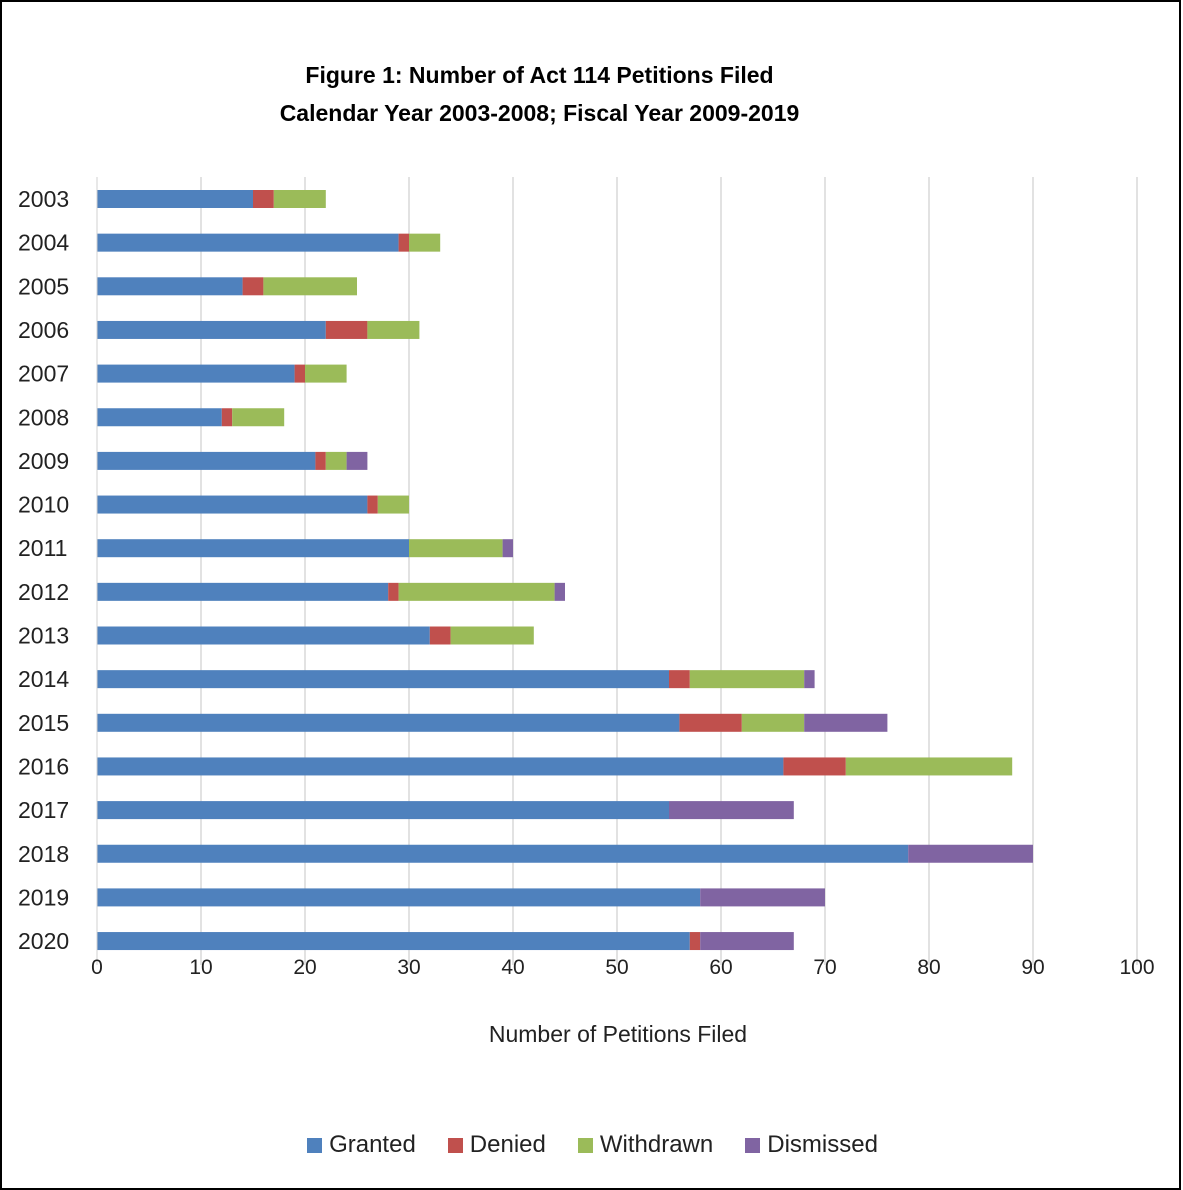 Image resolution: width=1183 pixels, height=1190 pixels. What do you see at coordinates (559, 591) in the screenshot?
I see `bar-dismissed-2012` at bounding box center [559, 591].